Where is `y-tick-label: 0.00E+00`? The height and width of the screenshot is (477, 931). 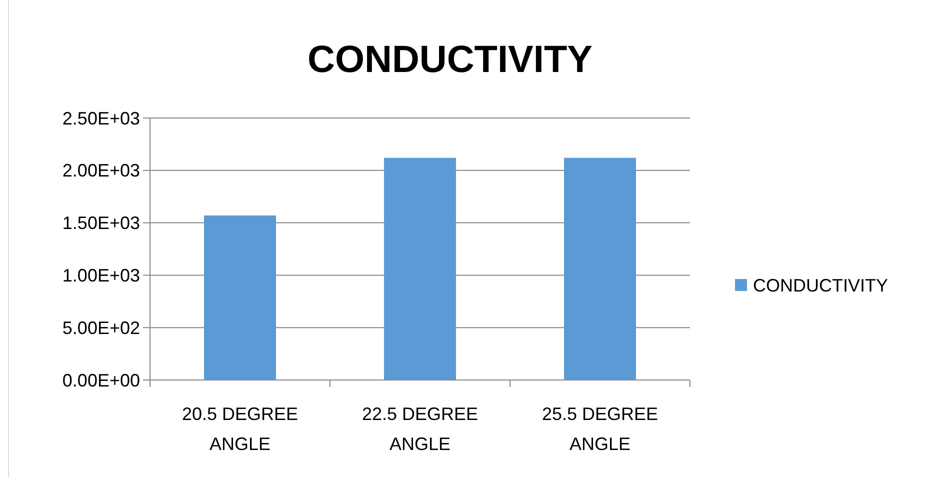 y-tick-label: 0.00E+00 is located at coordinates (101, 380).